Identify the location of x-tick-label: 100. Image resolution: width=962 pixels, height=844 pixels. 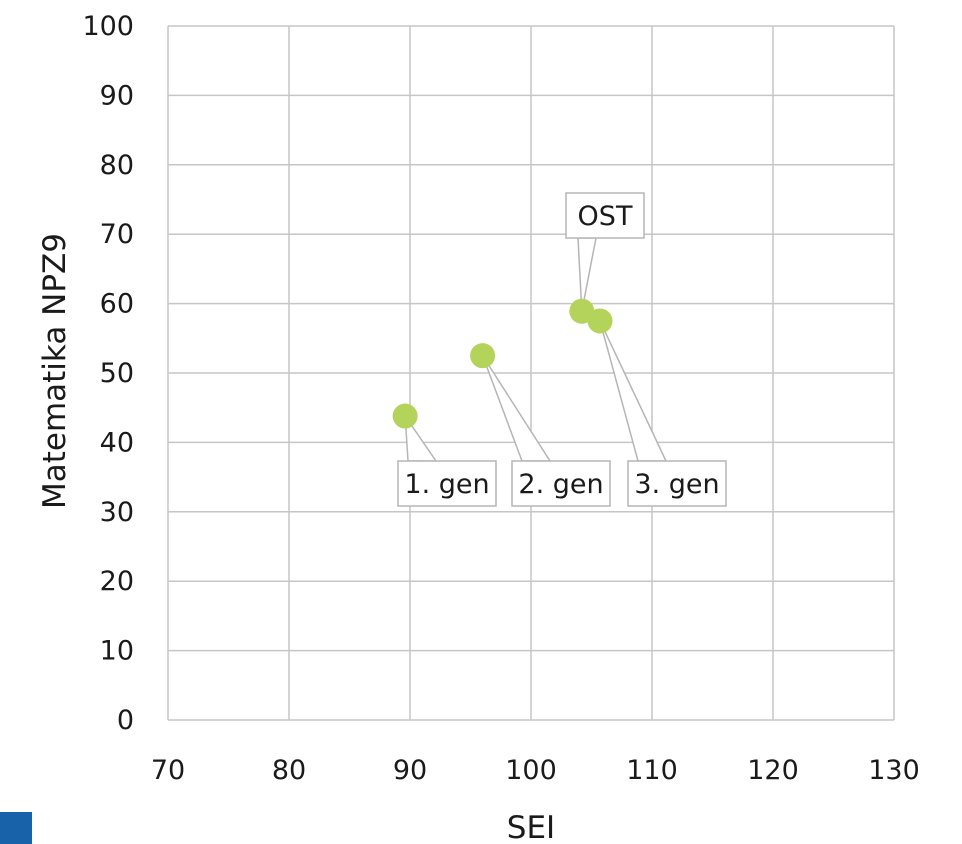
(531, 770).